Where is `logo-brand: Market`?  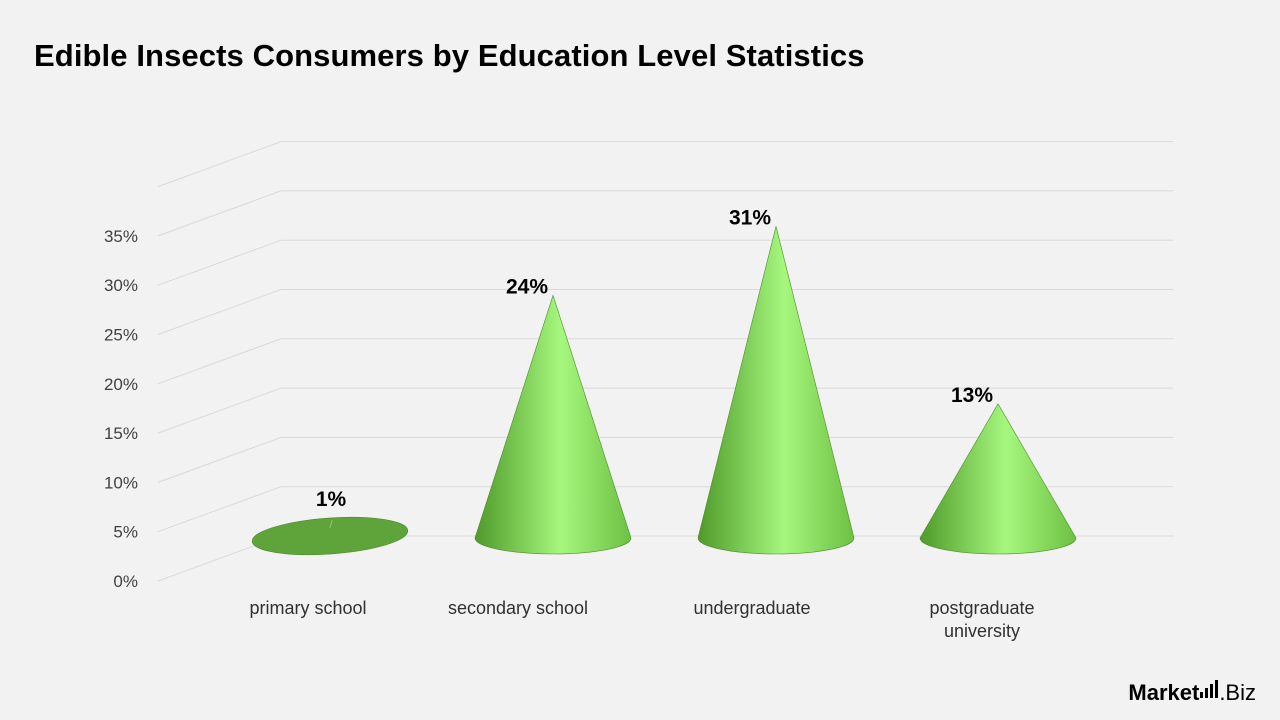
logo-brand: Market is located at coordinates (1164, 692).